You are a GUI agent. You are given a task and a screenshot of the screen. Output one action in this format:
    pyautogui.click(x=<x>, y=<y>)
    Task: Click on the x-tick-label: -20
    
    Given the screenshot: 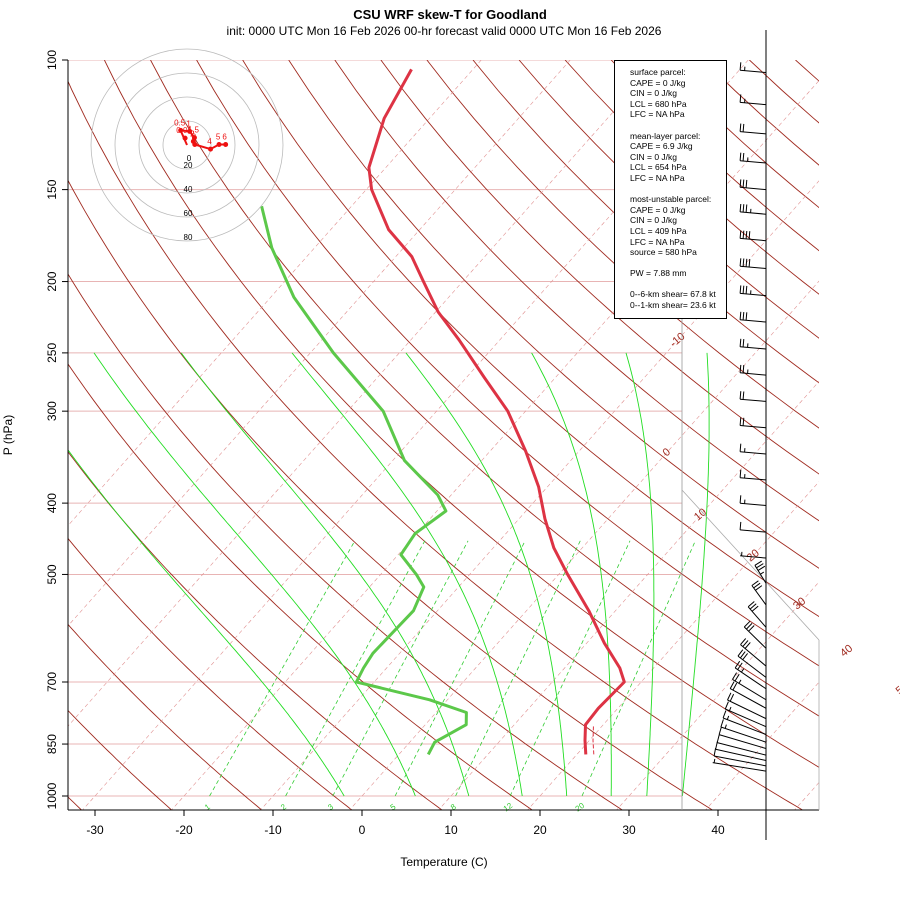 What is the action you would take?
    pyautogui.click(x=184, y=830)
    